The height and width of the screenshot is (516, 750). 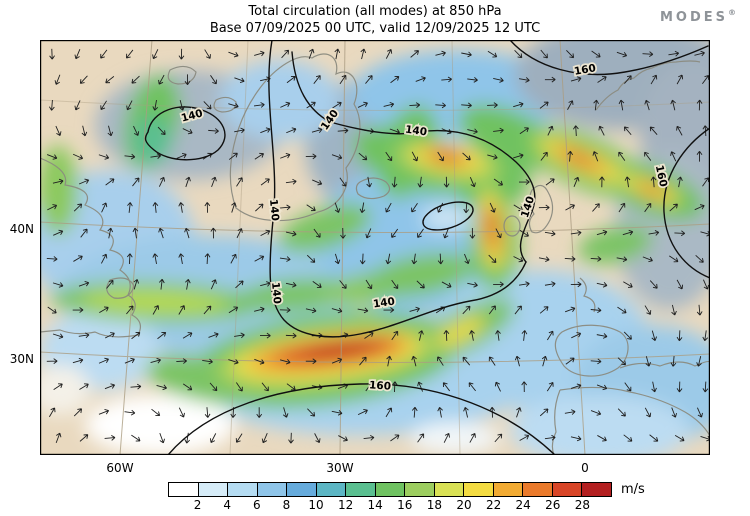 What do you see at coordinates (585, 468) in the screenshot?
I see `lon-label: 0` at bounding box center [585, 468].